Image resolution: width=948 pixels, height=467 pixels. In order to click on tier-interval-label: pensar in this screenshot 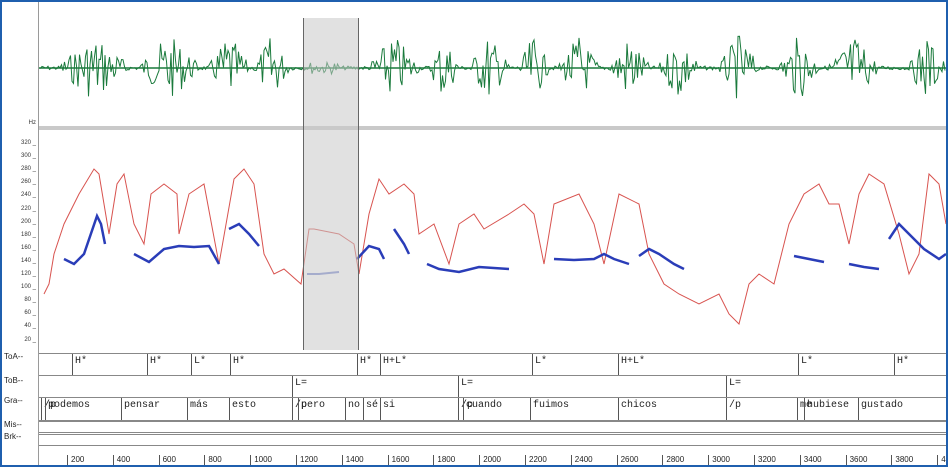, I will do `click(142, 405)`.